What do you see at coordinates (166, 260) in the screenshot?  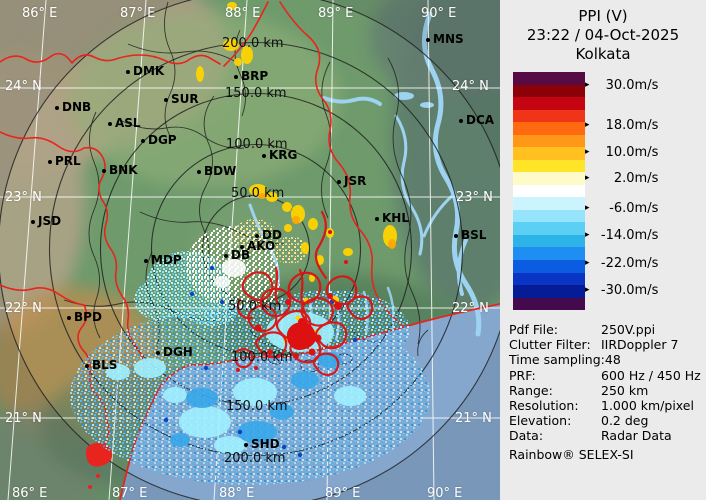 I see `station-label: MDP` at bounding box center [166, 260].